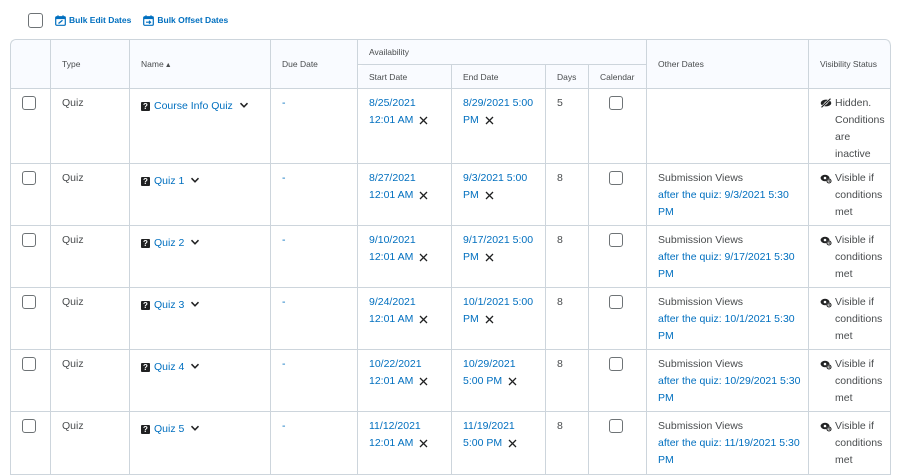  Describe the element at coordinates (185, 20) in the screenshot. I see `bulk-offset-dates-button: Bulk Offset Dates` at that location.